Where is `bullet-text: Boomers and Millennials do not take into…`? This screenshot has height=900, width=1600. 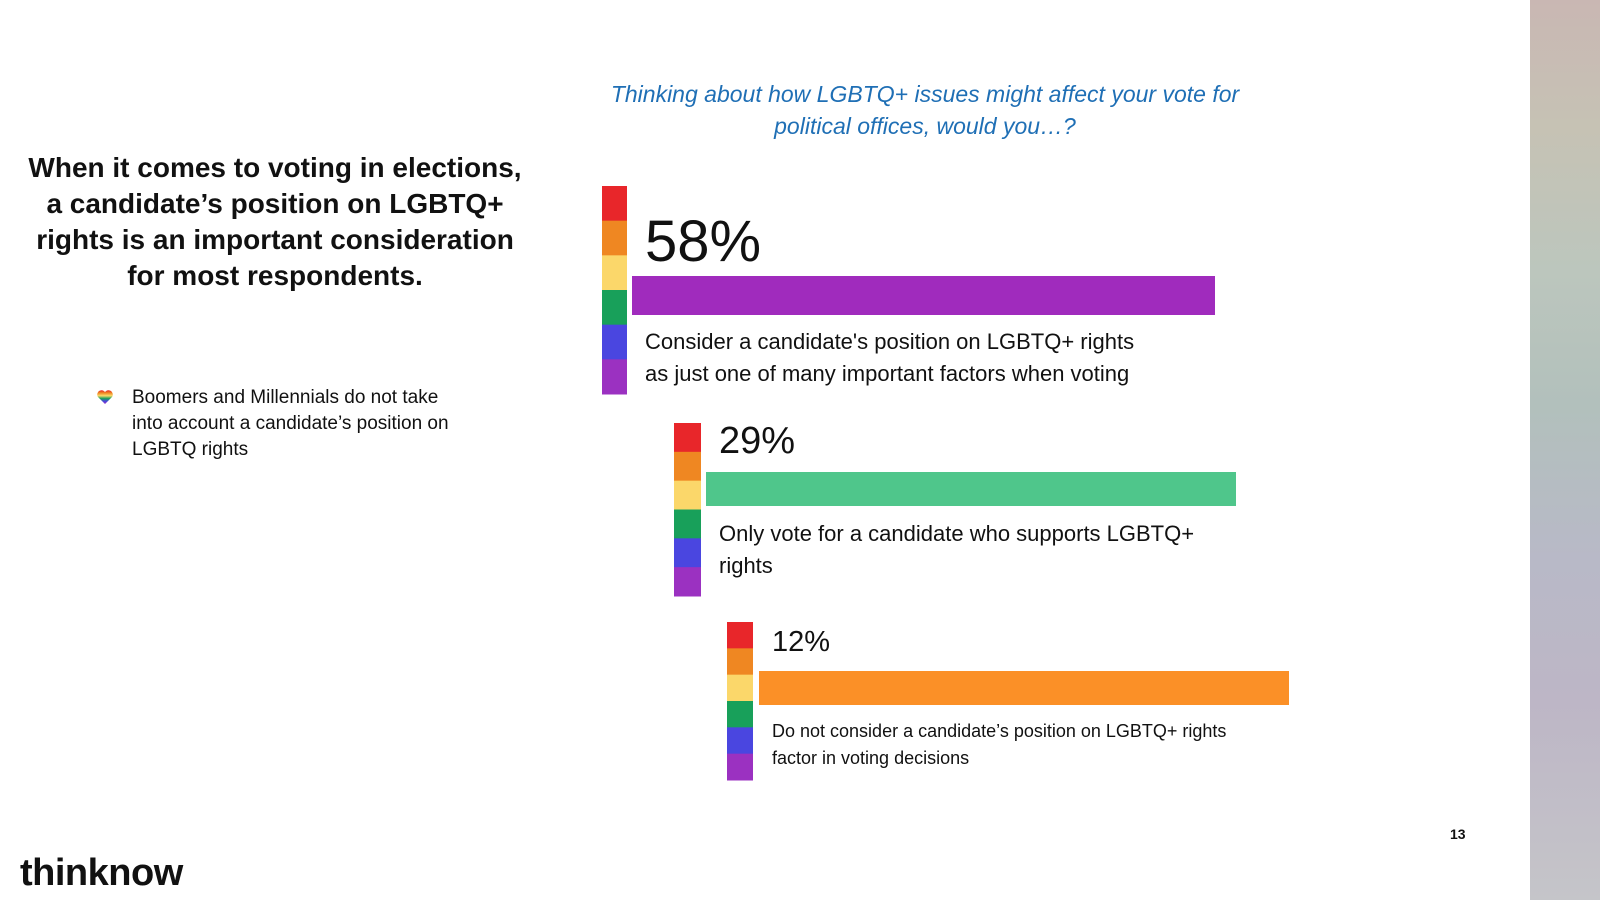 bullet-text: Boomers and Millennials do not take into… is located at coordinates (290, 423).